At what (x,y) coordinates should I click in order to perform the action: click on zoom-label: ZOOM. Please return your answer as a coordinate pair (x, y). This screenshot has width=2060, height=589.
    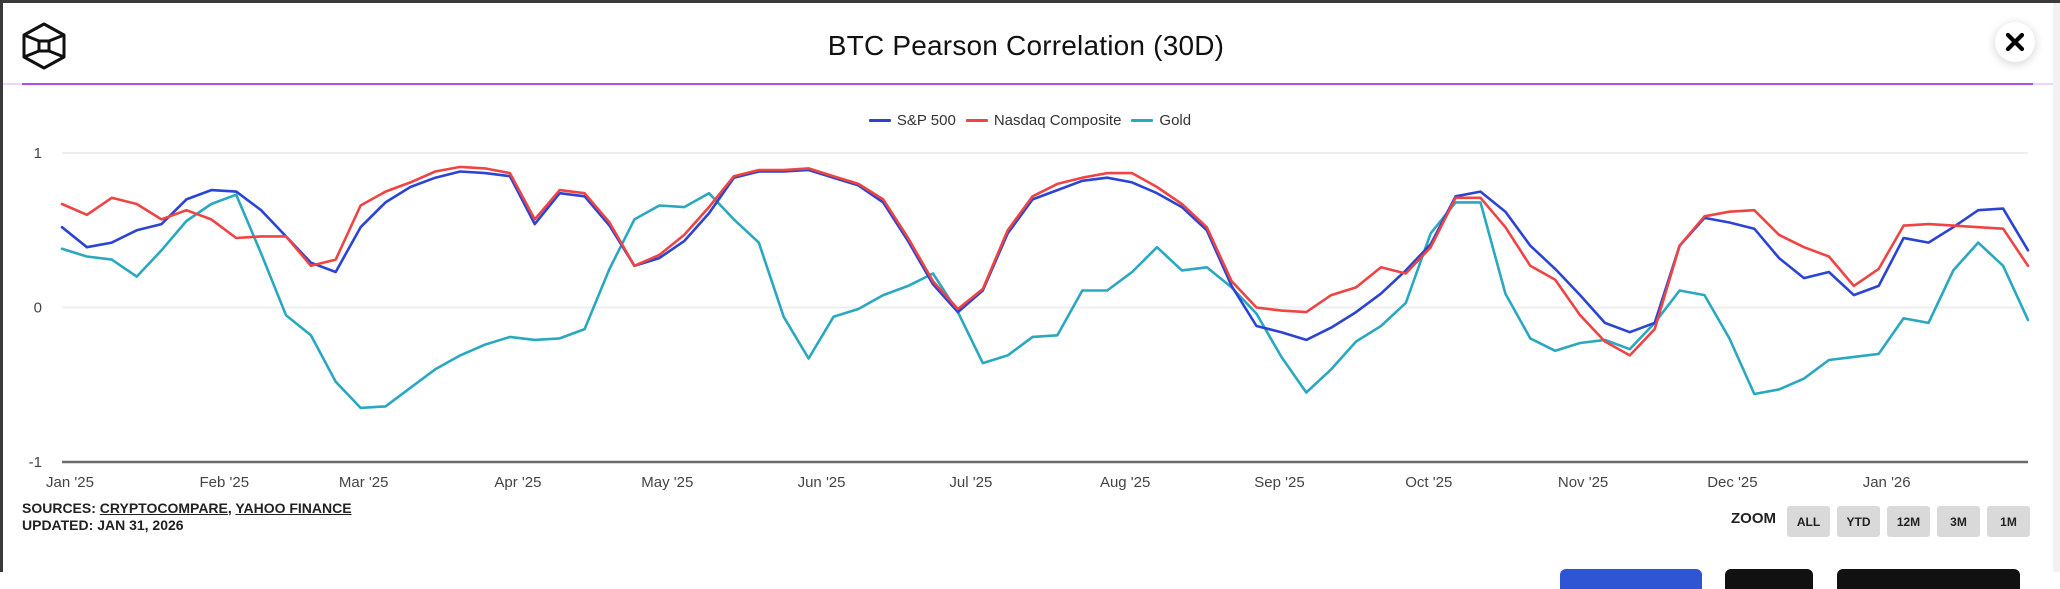
    Looking at the image, I should click on (1753, 518).